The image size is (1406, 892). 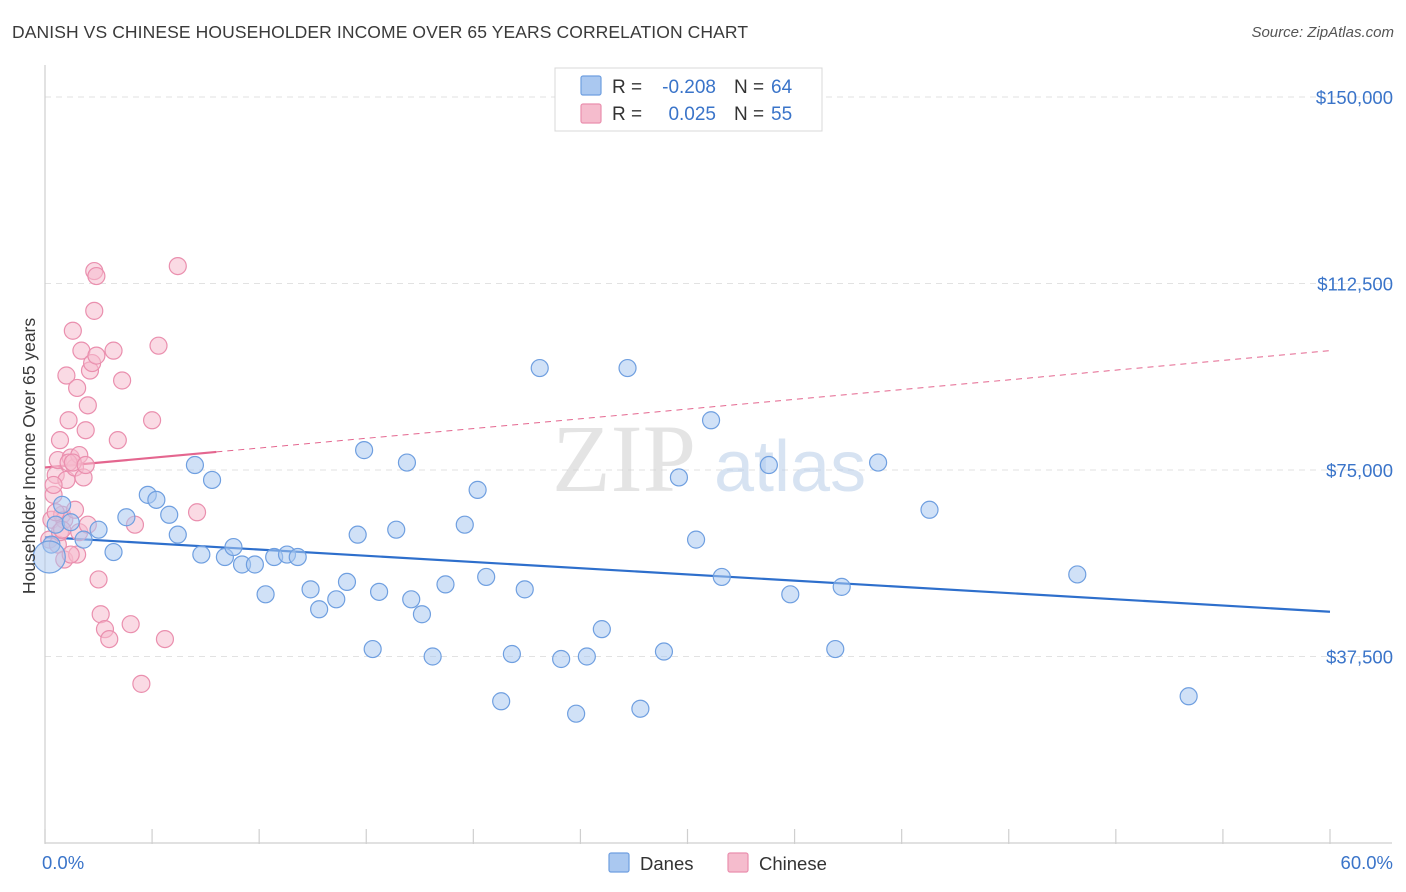 What do you see at coordinates (749, 114) in the screenshot?
I see `legend-n-label-chinese: N =` at bounding box center [749, 114].